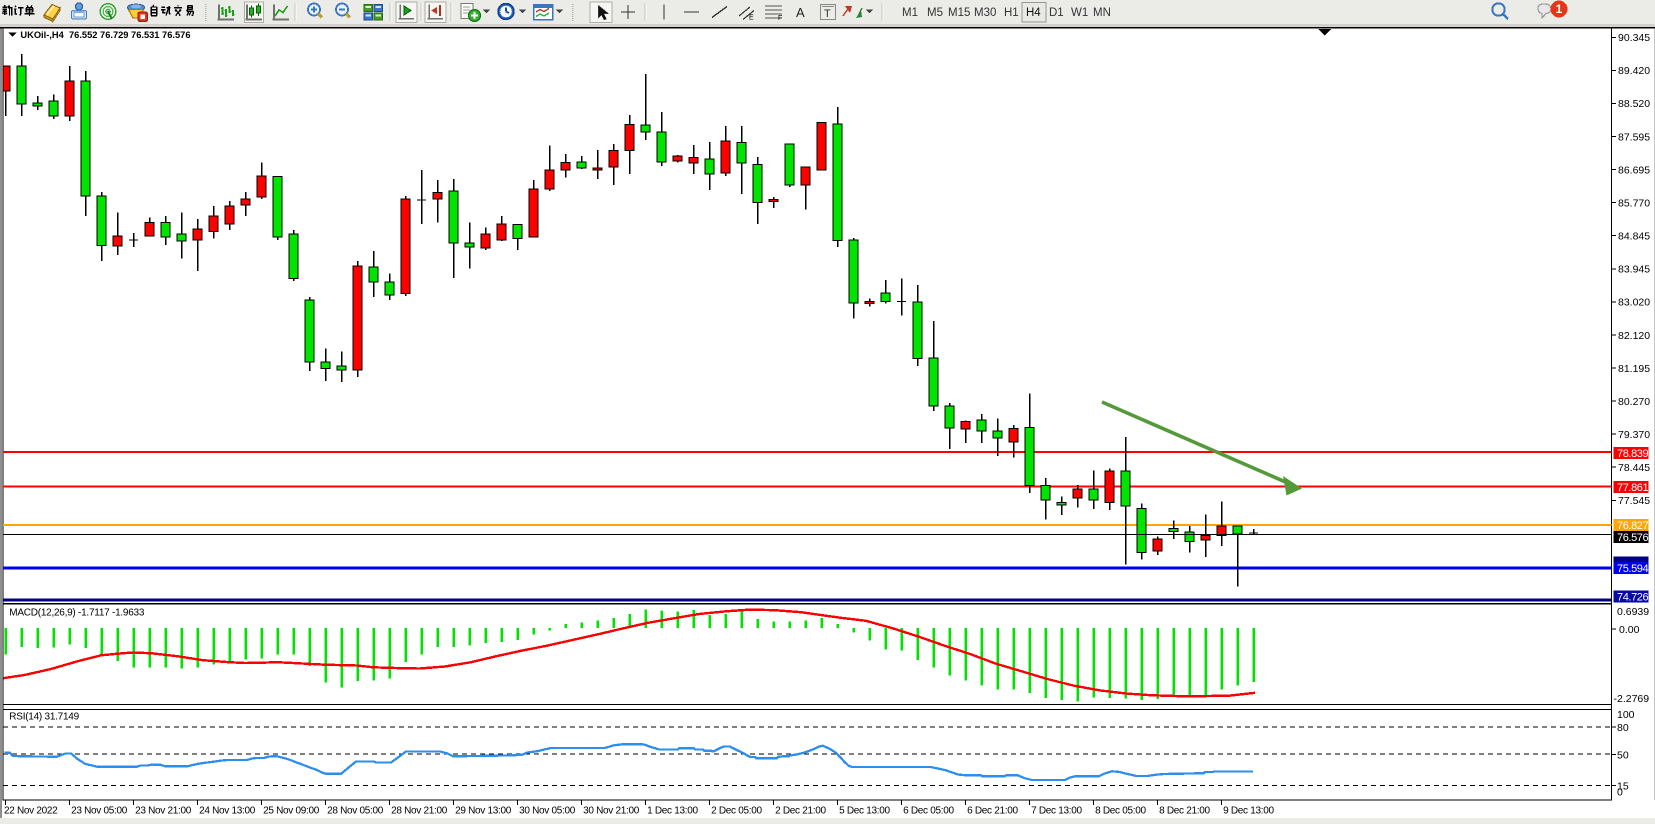 The width and height of the screenshot is (1655, 824). I want to click on svg-text: 82.120, so click(1634, 336).